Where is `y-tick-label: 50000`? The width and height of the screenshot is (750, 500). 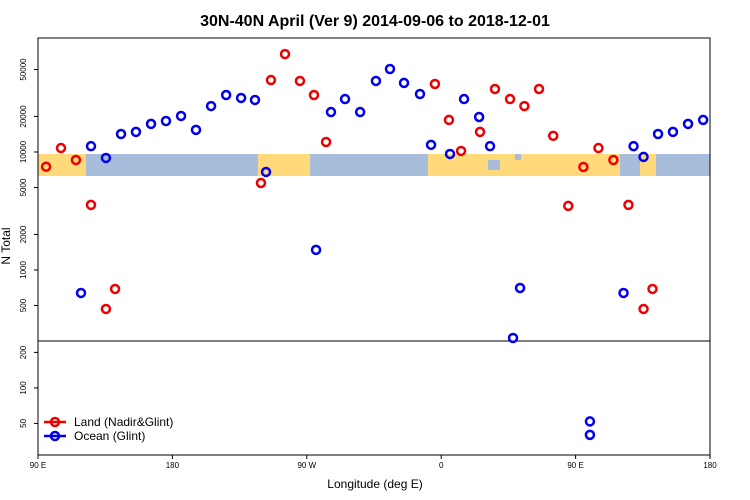 y-tick-label: 50000 is located at coordinates (23, 69).